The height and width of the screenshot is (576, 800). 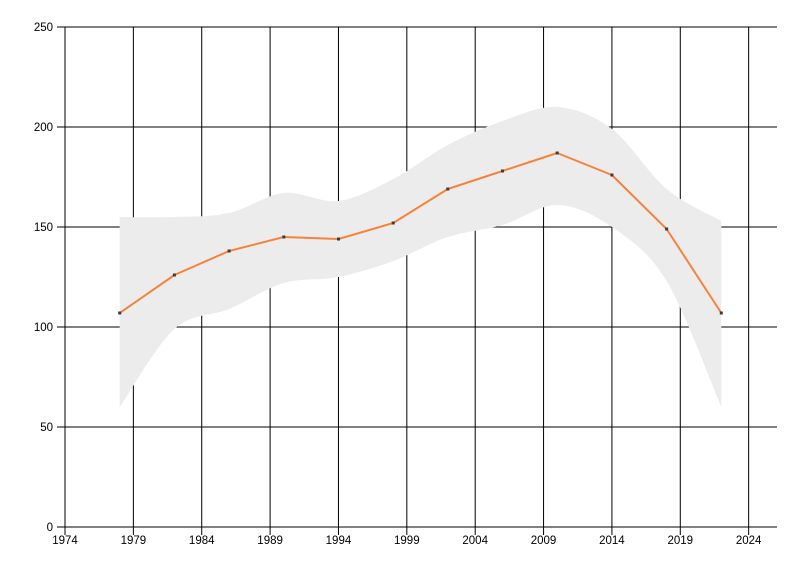 I want to click on y-axis-tick-label: 200, so click(x=43, y=128).